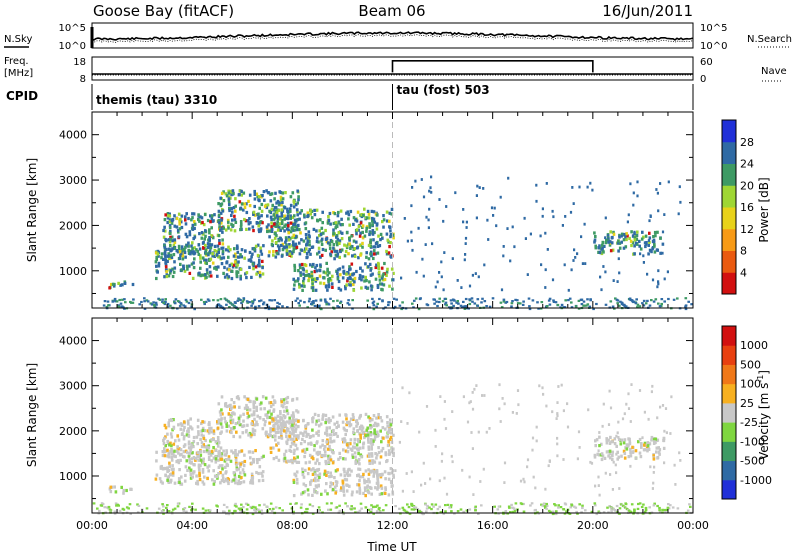 This screenshot has width=800, height=554. What do you see at coordinates (32, 415) in the screenshot?
I see `velocity-ylabel: Slant Range [km]` at bounding box center [32, 415].